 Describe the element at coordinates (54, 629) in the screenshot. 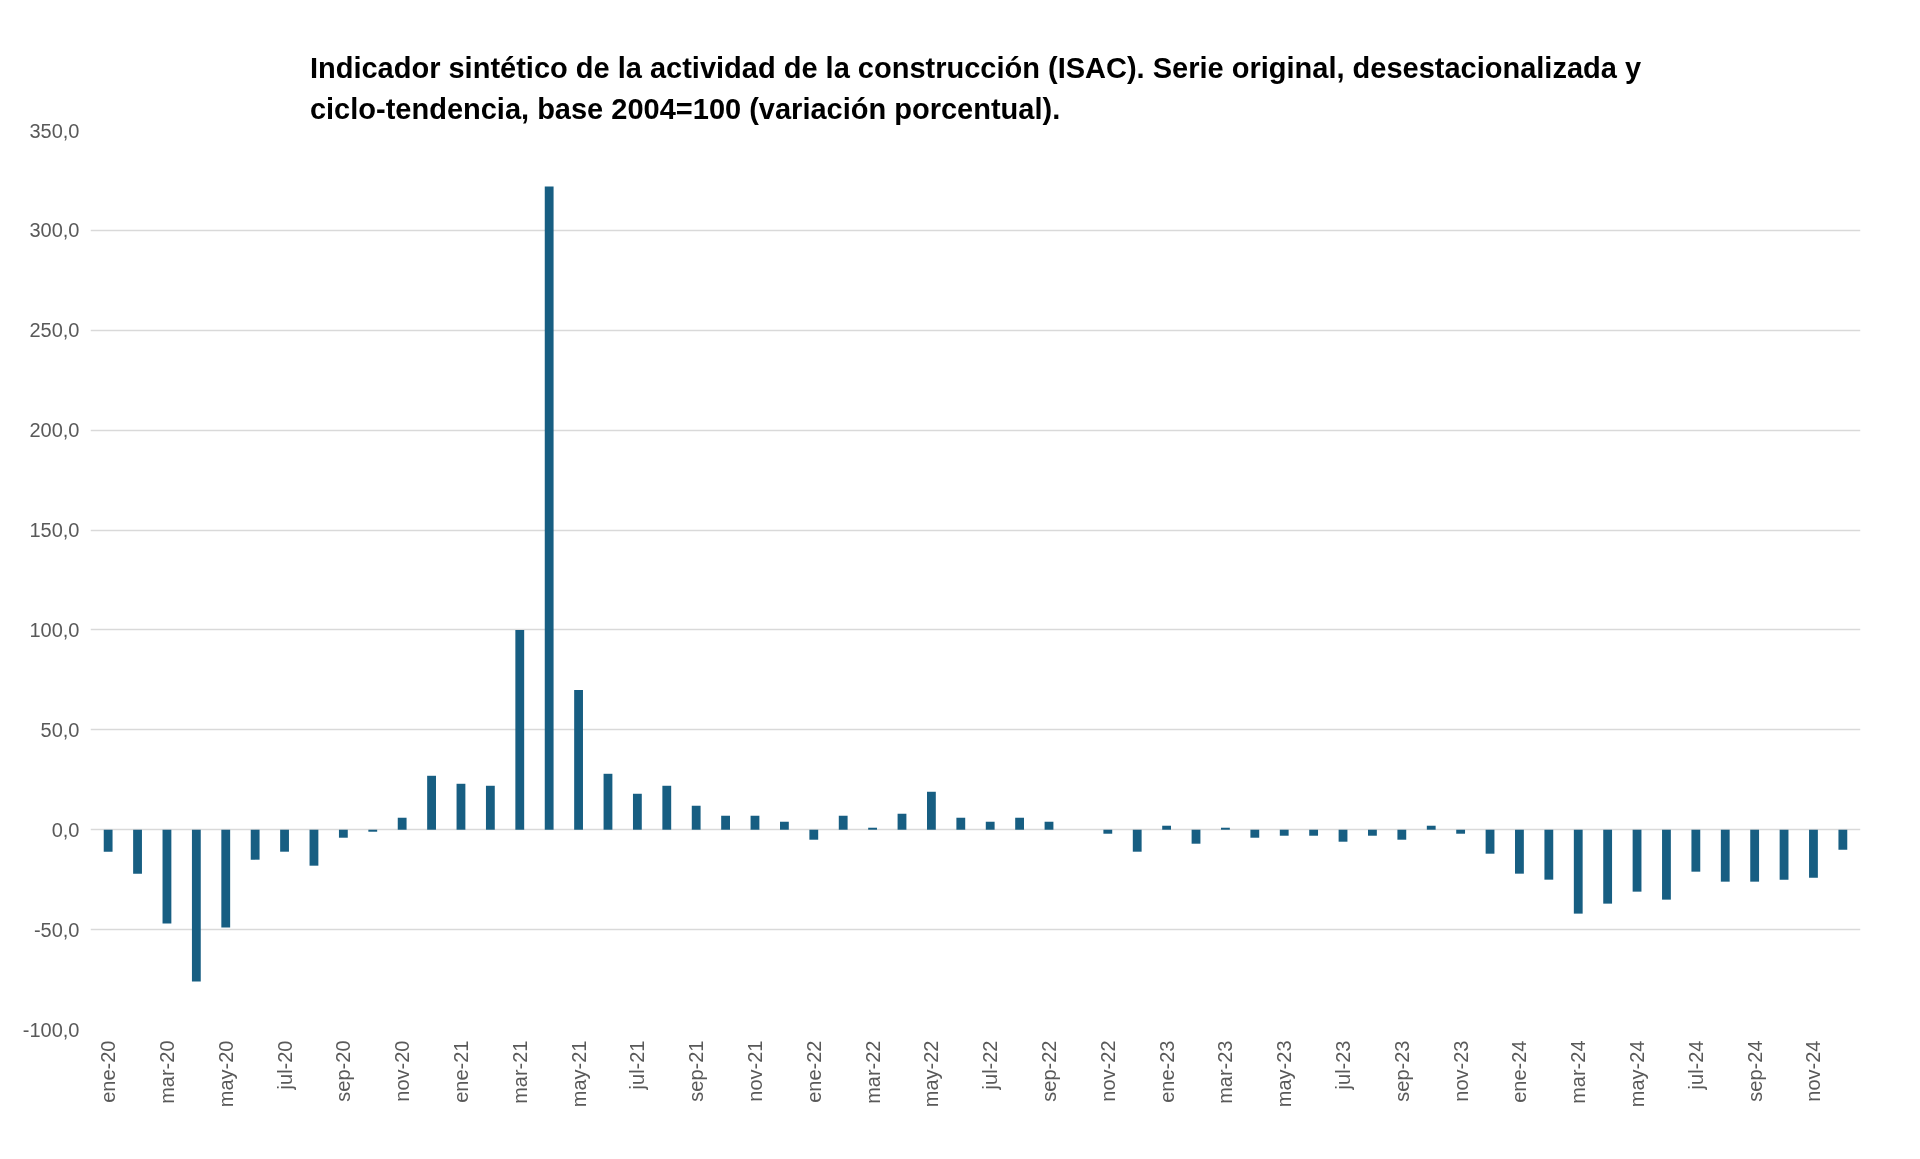

I see `y-tick-label: 100,0` at that location.